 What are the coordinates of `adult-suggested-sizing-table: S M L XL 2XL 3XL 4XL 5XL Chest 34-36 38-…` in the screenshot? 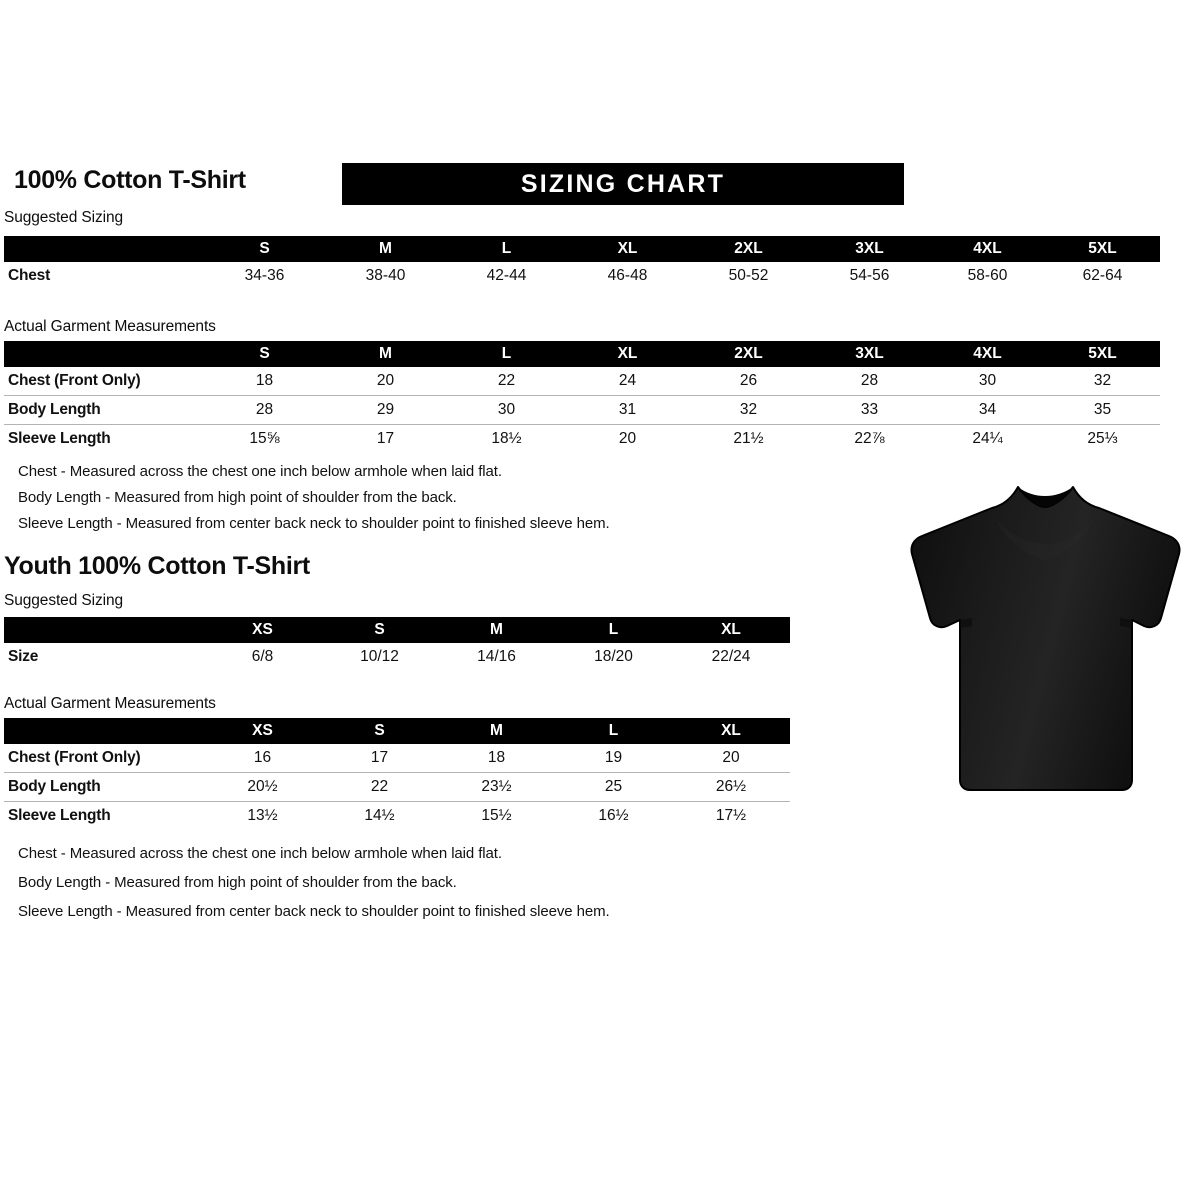 It's located at (582, 263).